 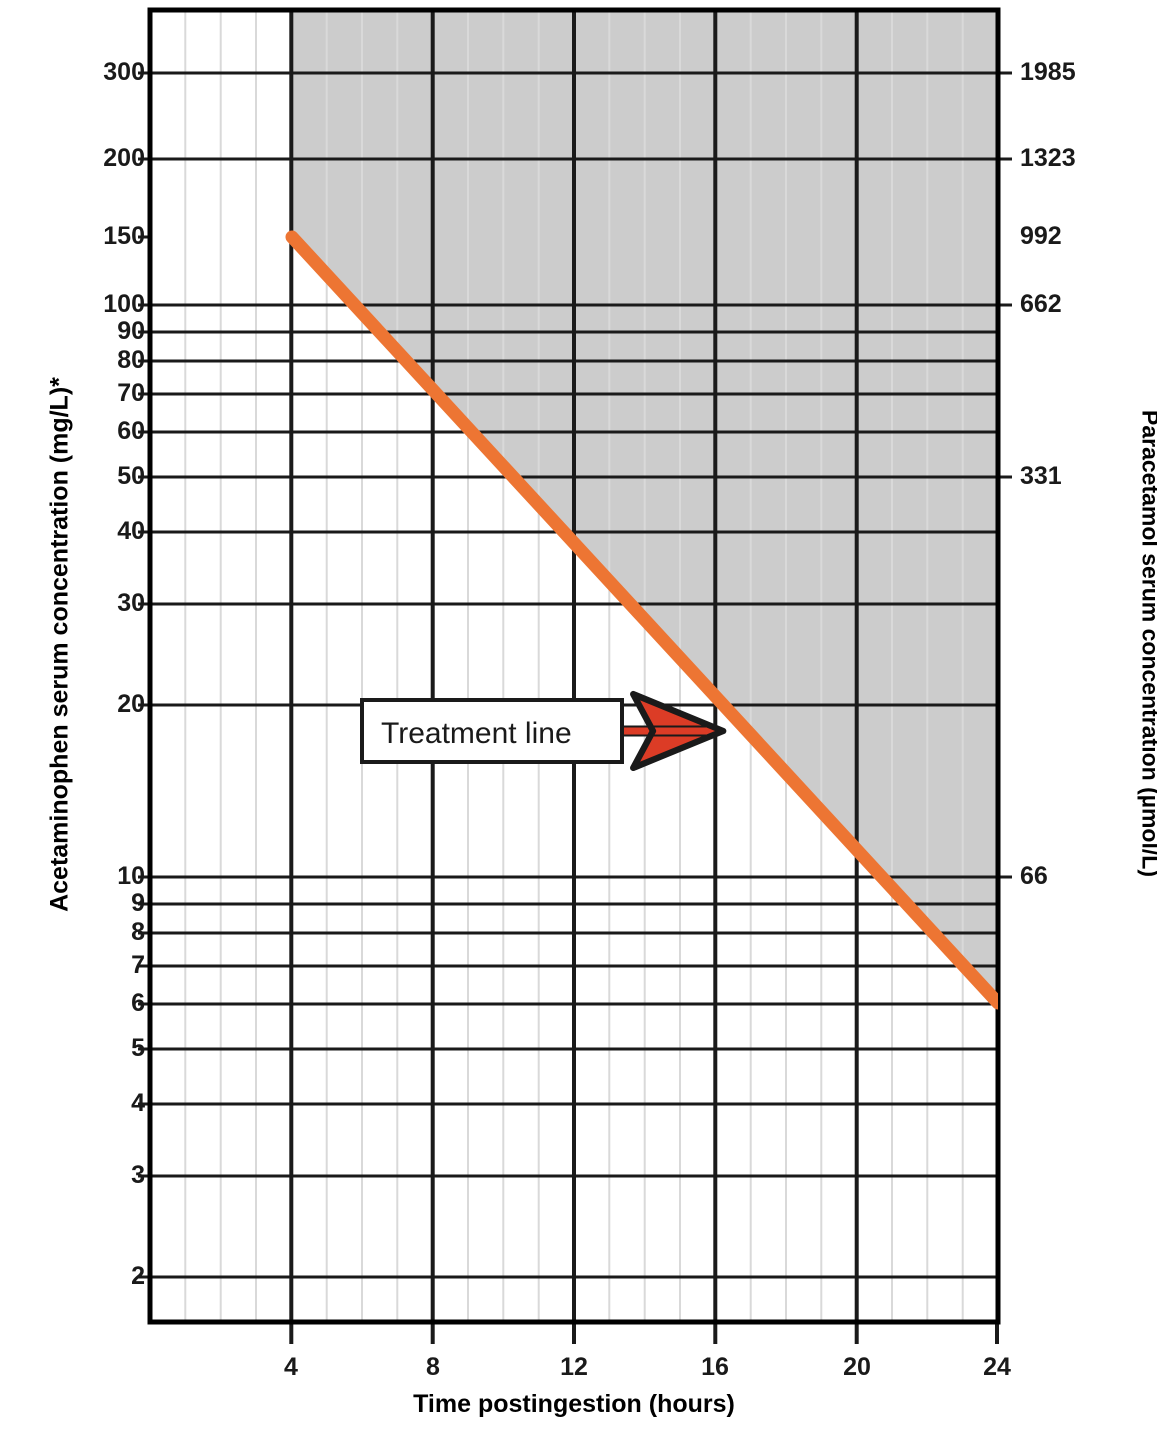 What do you see at coordinates (476, 733) in the screenshot?
I see `callout-label: Treatment line` at bounding box center [476, 733].